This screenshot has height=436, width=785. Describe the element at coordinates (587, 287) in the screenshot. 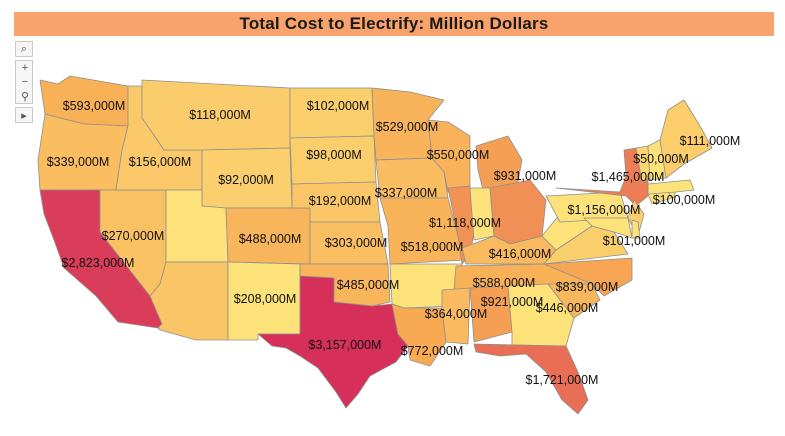

I see `state-value-label-nc: $839,000M` at that location.